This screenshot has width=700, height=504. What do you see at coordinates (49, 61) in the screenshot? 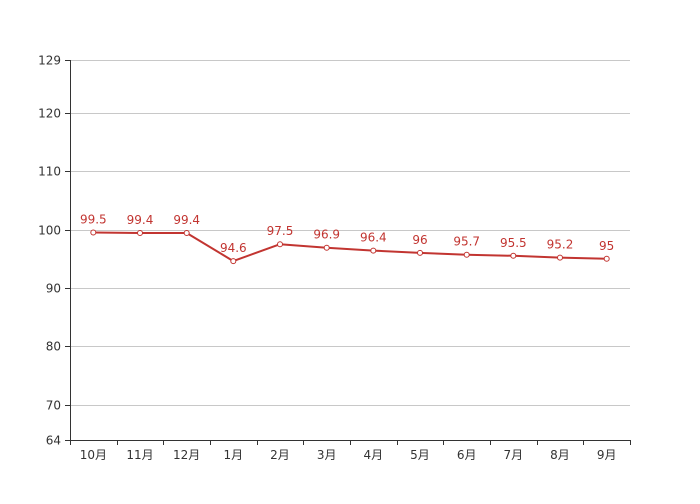
I see `y-tick-label: 129` at bounding box center [49, 61].